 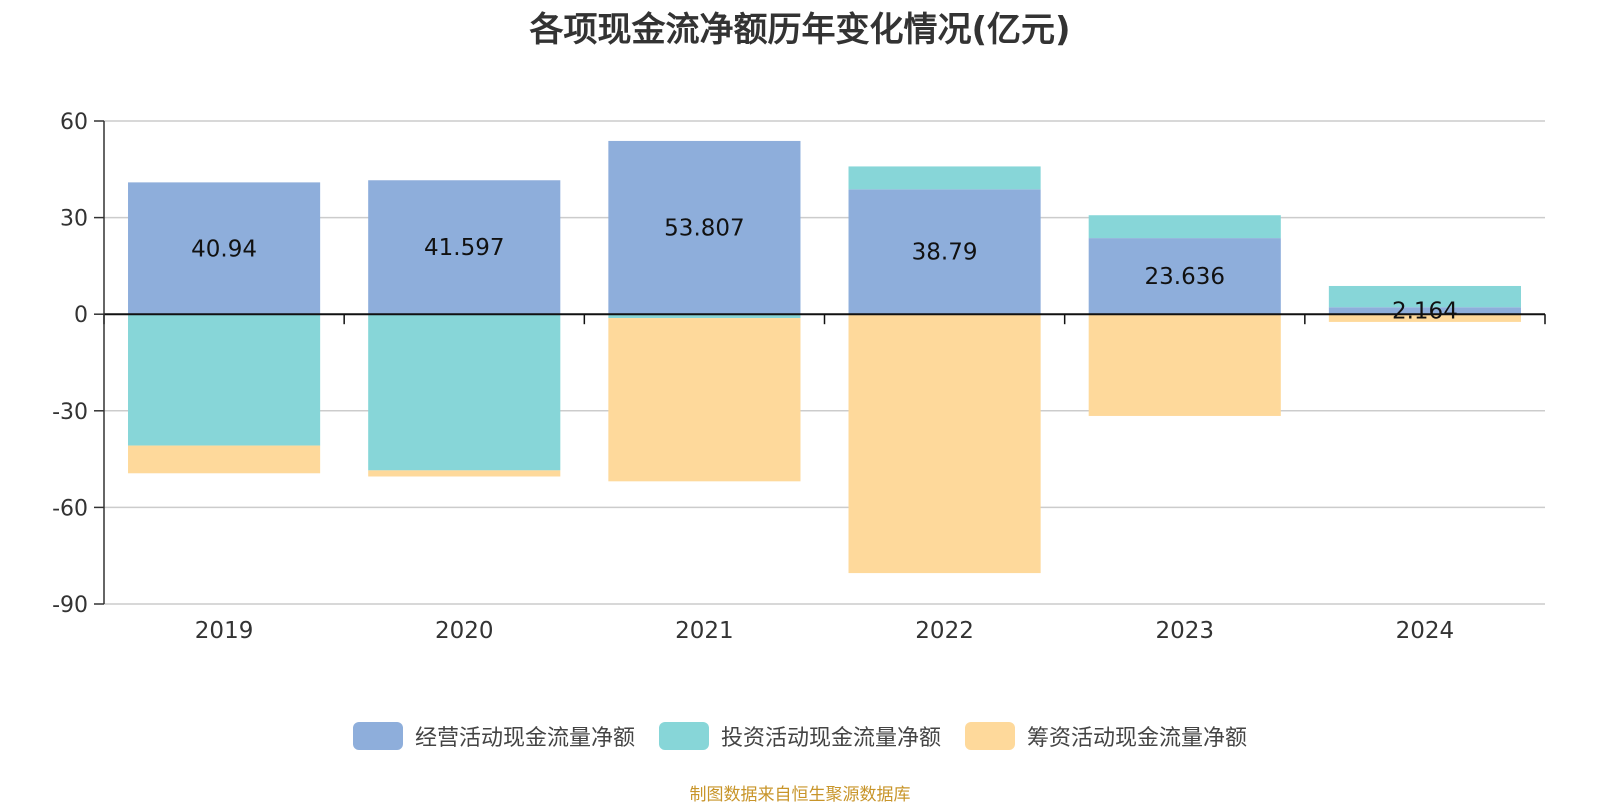 I want to click on data-label: 40.94, so click(x=224, y=249).